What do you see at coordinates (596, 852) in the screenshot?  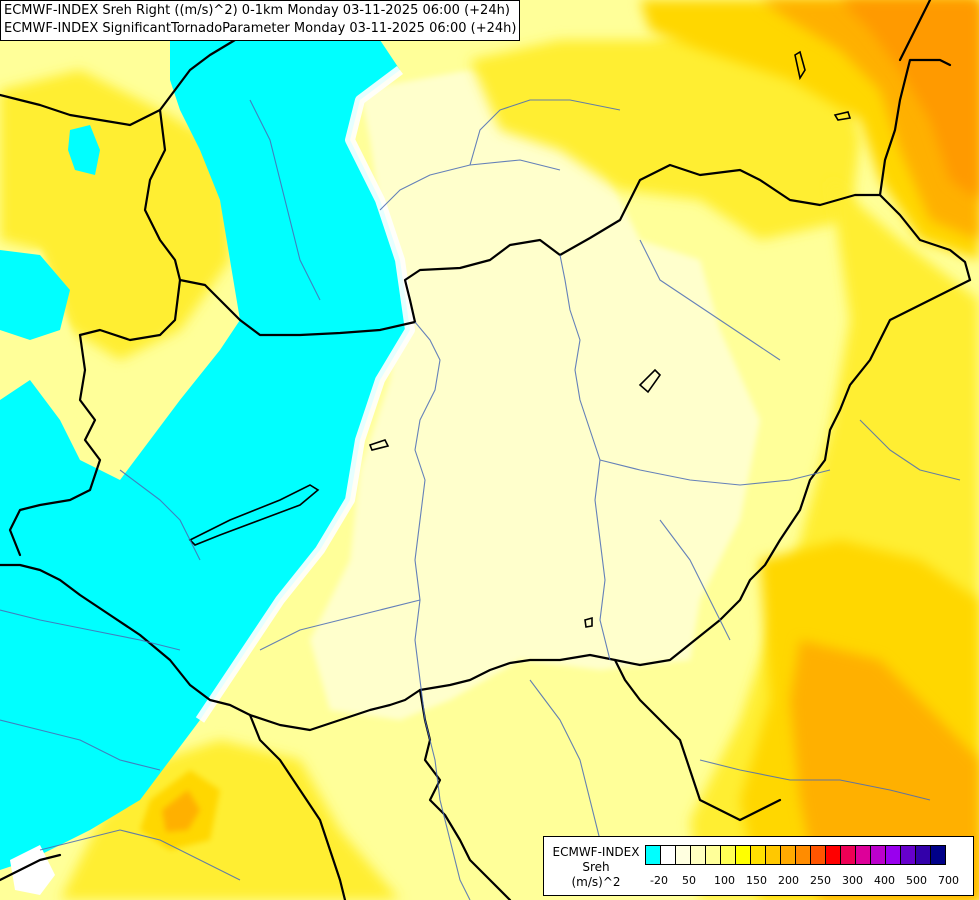 I see `legend-source: ECMWF-INDEX` at bounding box center [596, 852].